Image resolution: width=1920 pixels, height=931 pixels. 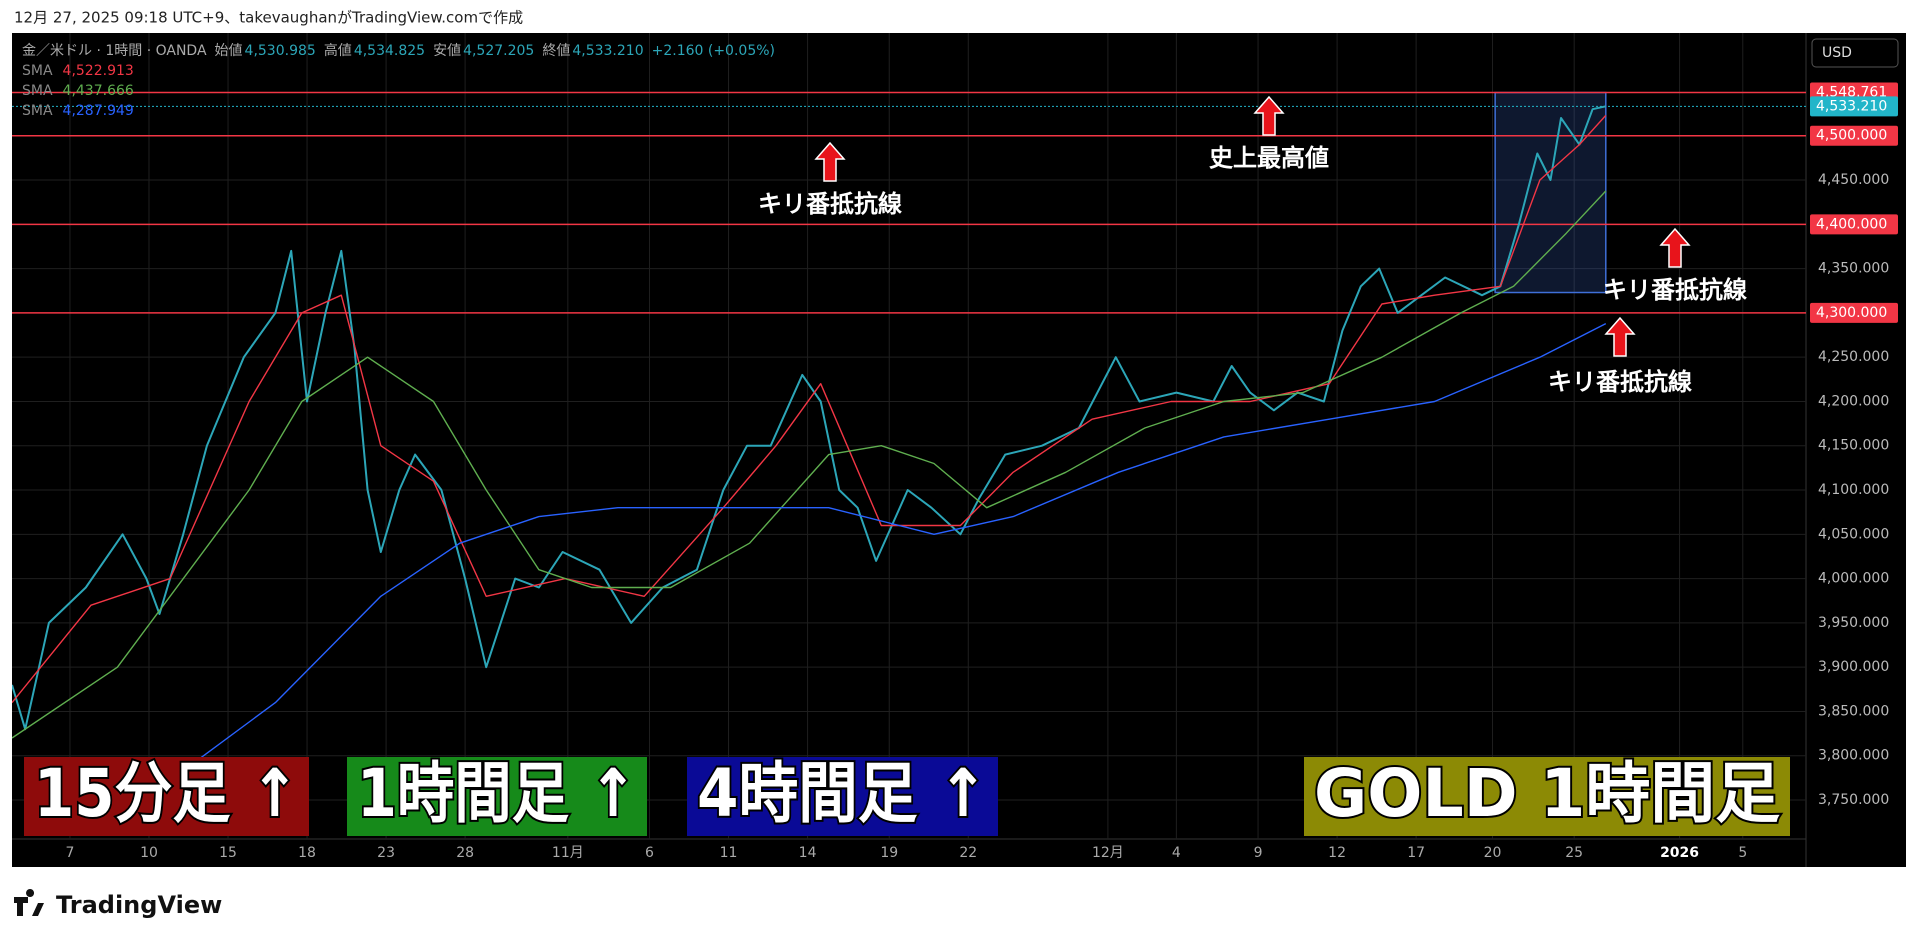 What do you see at coordinates (889, 853) in the screenshot?
I see `x-tick-label: 19` at bounding box center [889, 853].